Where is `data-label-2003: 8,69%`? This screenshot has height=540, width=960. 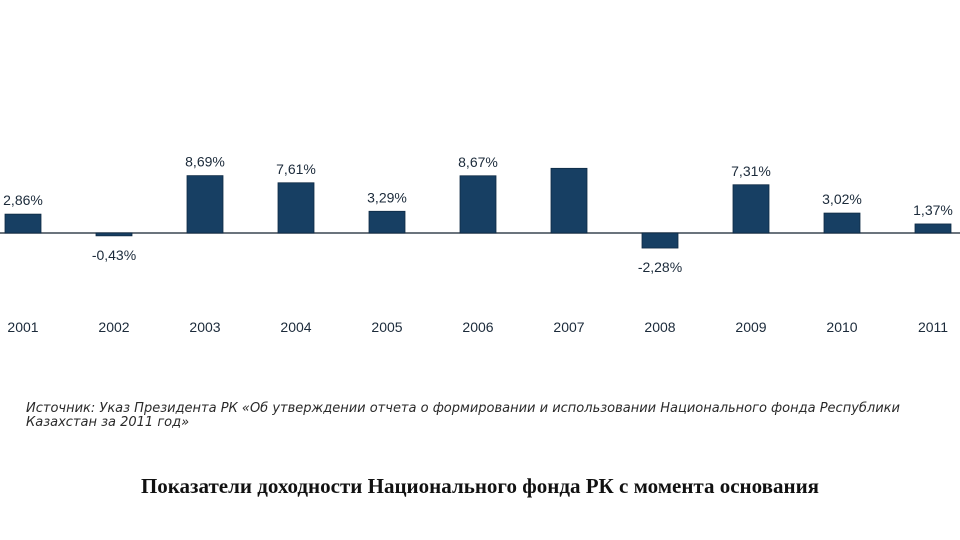 data-label-2003: 8,69% is located at coordinates (205, 162).